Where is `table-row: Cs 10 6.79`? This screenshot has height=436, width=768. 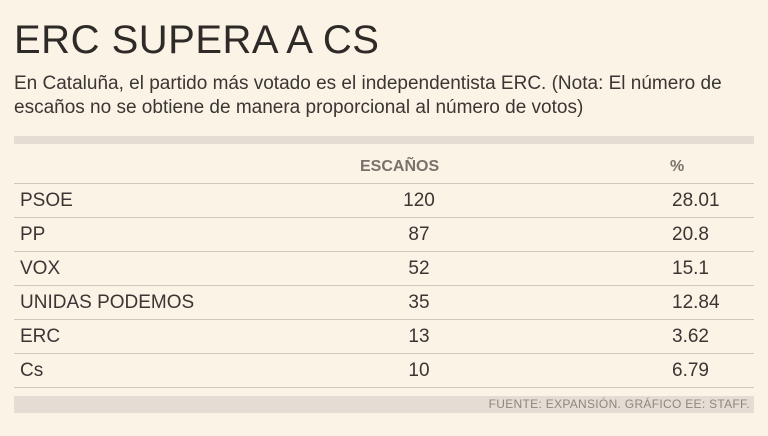
table-row: Cs 10 6.79 is located at coordinates (384, 370).